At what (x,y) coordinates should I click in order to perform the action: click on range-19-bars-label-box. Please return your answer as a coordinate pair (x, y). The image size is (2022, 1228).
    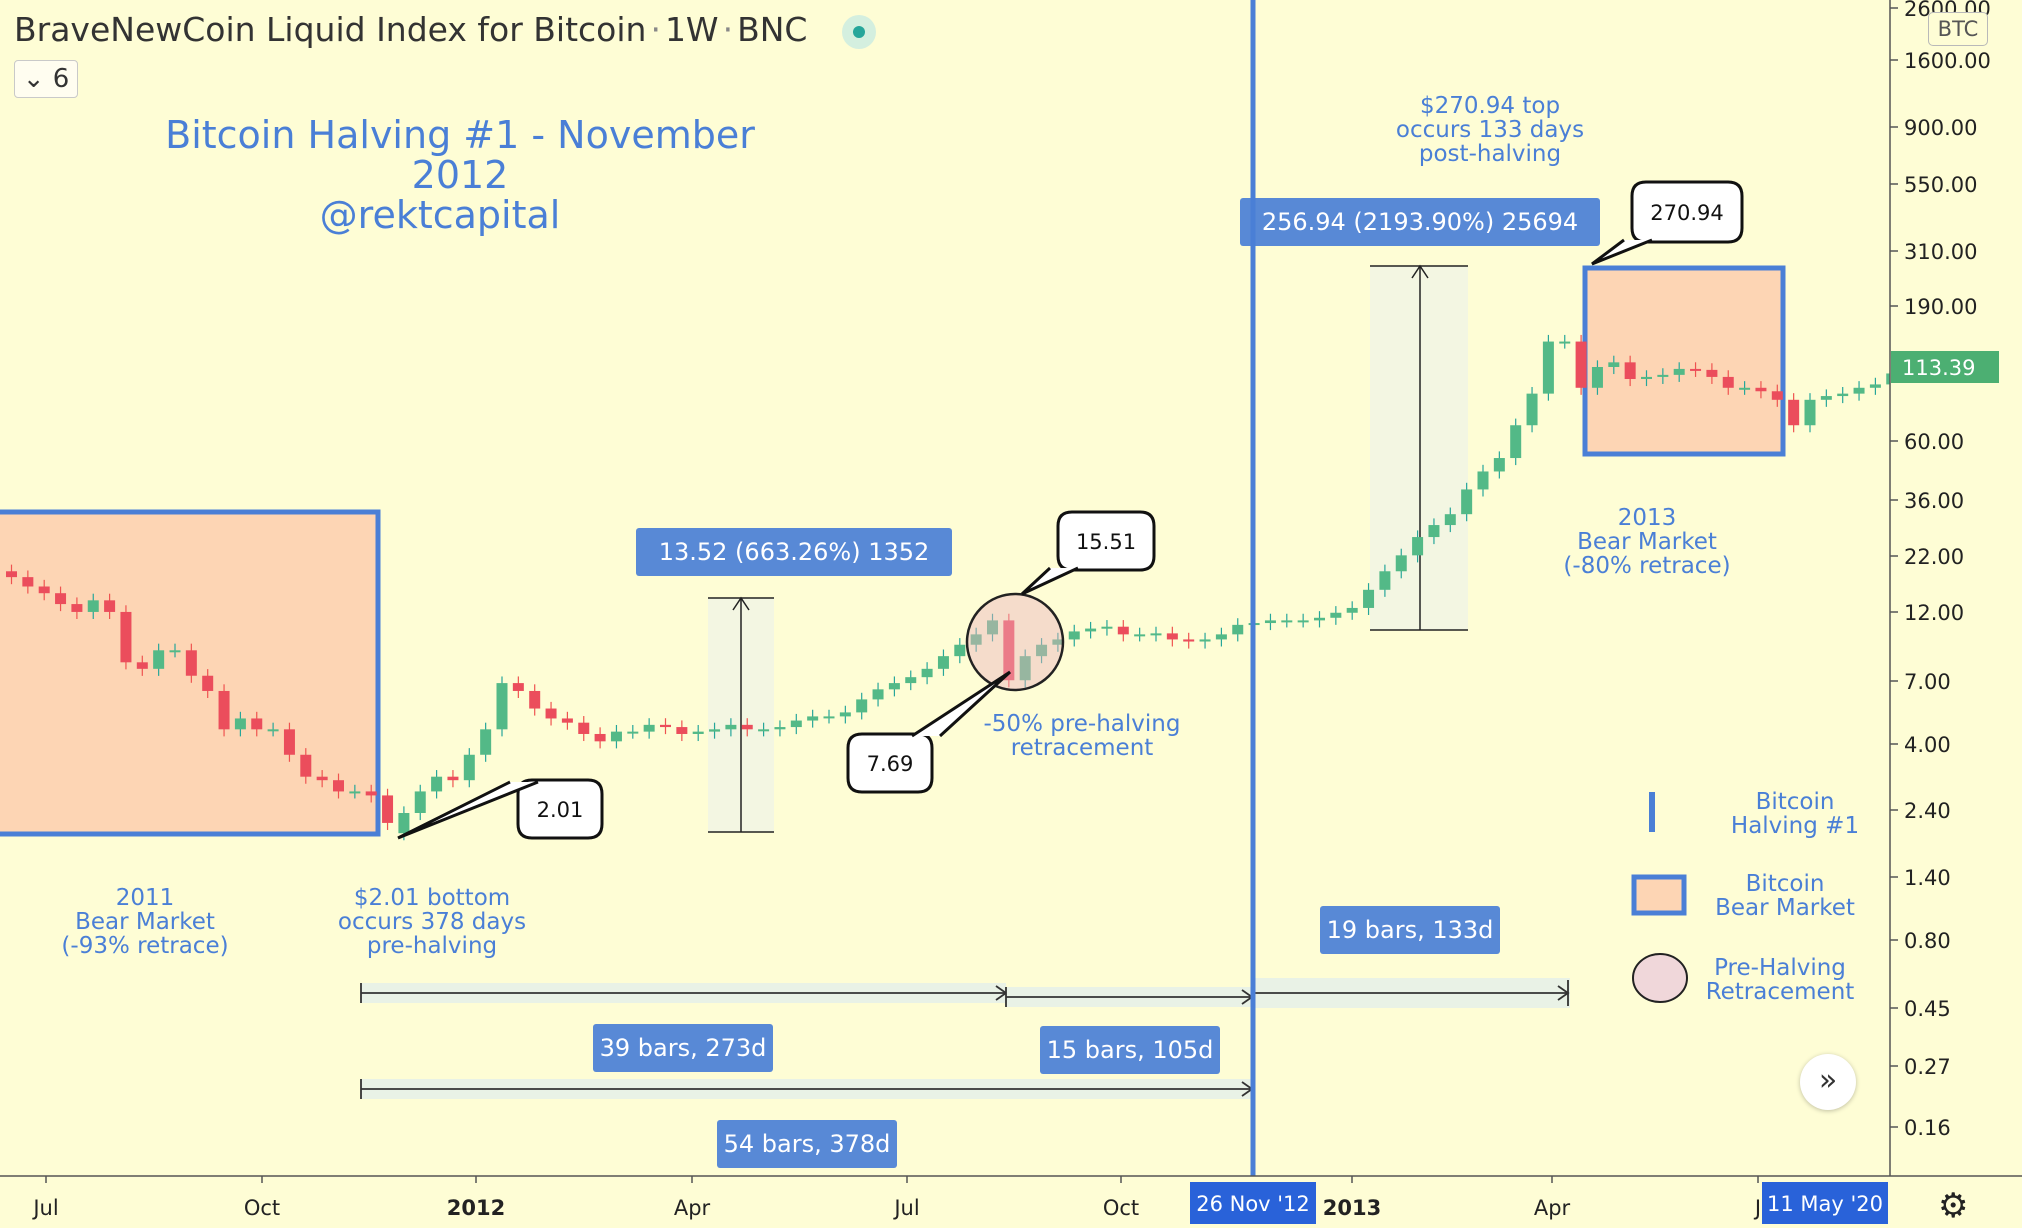
    Looking at the image, I should click on (1410, 930).